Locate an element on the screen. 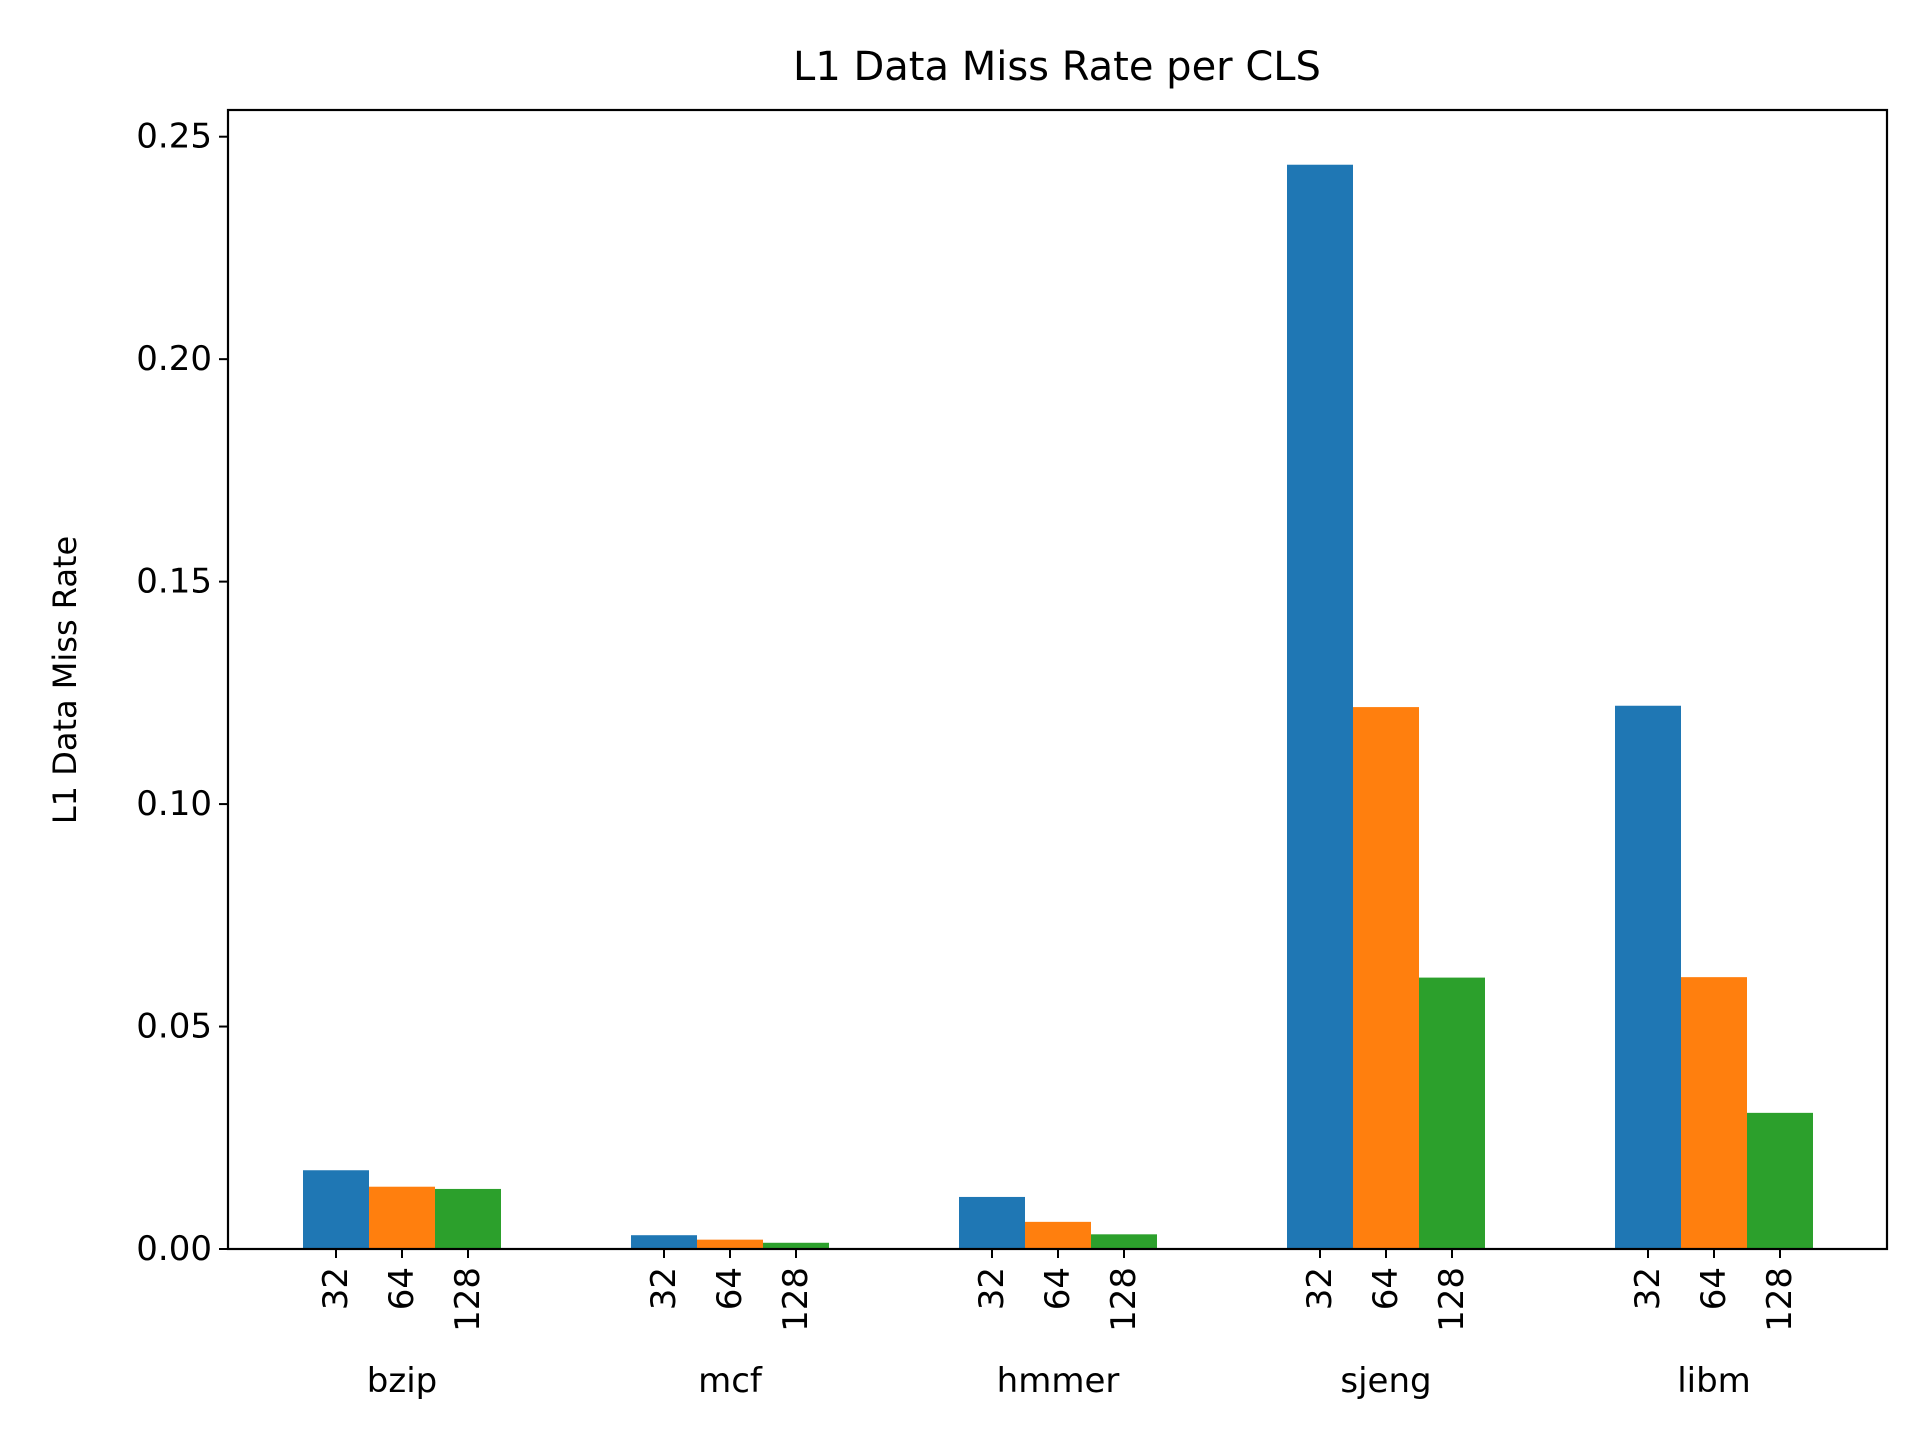 The height and width of the screenshot is (1440, 1920). y-axis-label: L1 Data Miss Rate is located at coordinates (65, 680).